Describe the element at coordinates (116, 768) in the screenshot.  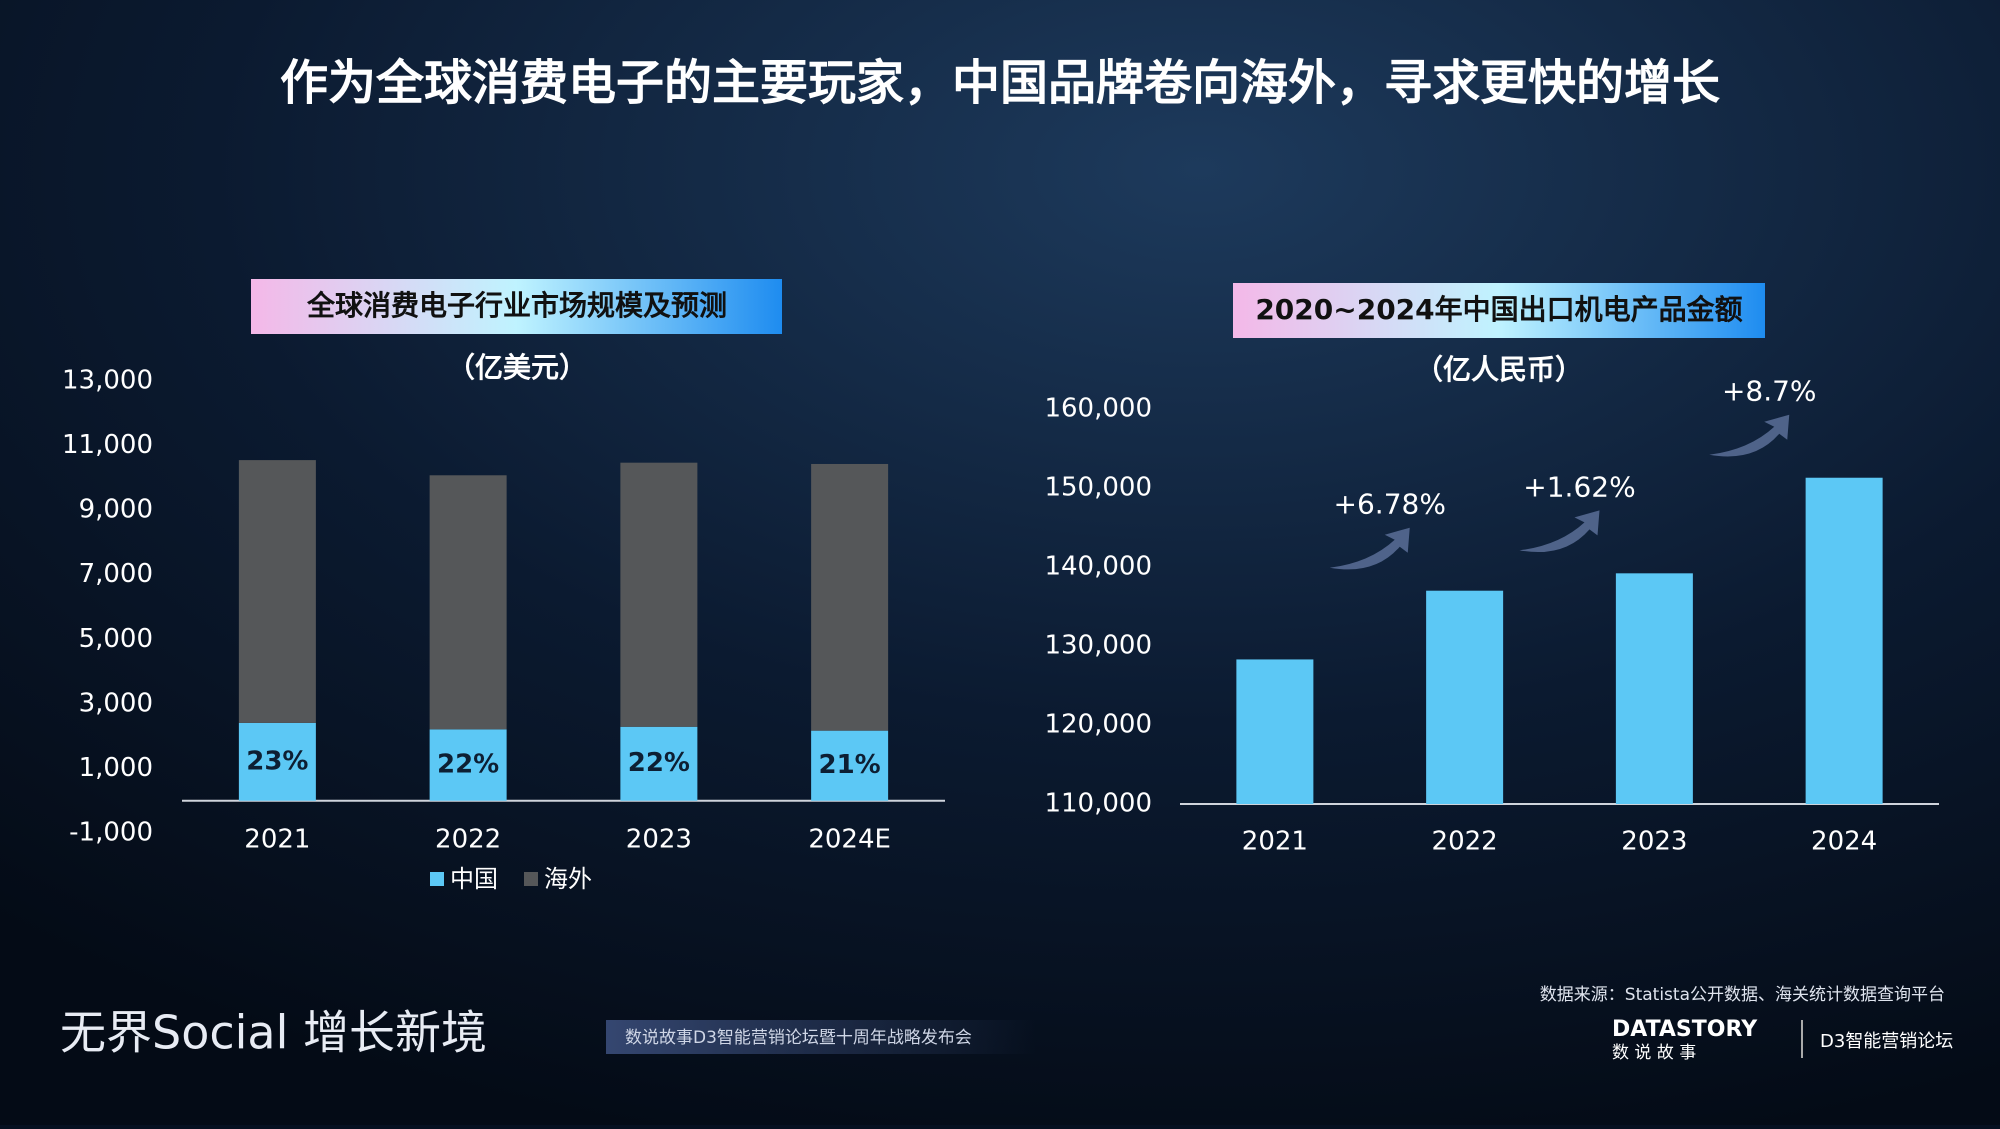
I see `y-tick-label: 1,000` at that location.